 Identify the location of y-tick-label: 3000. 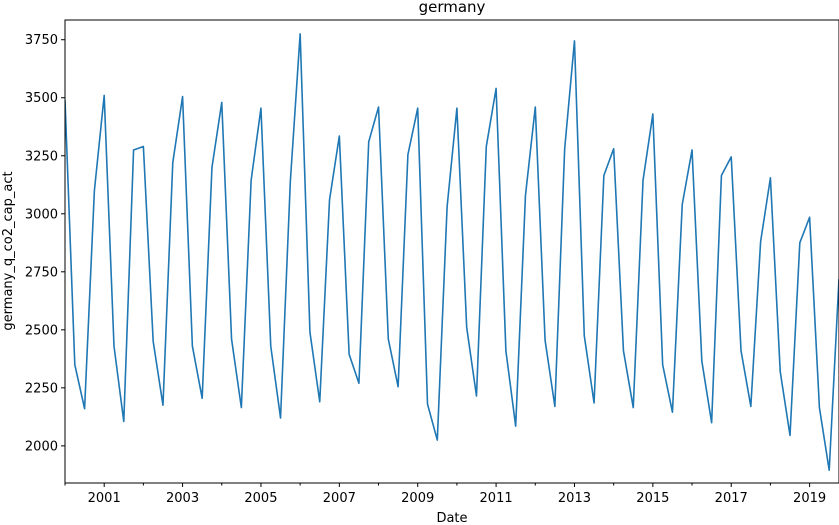
(41, 214).